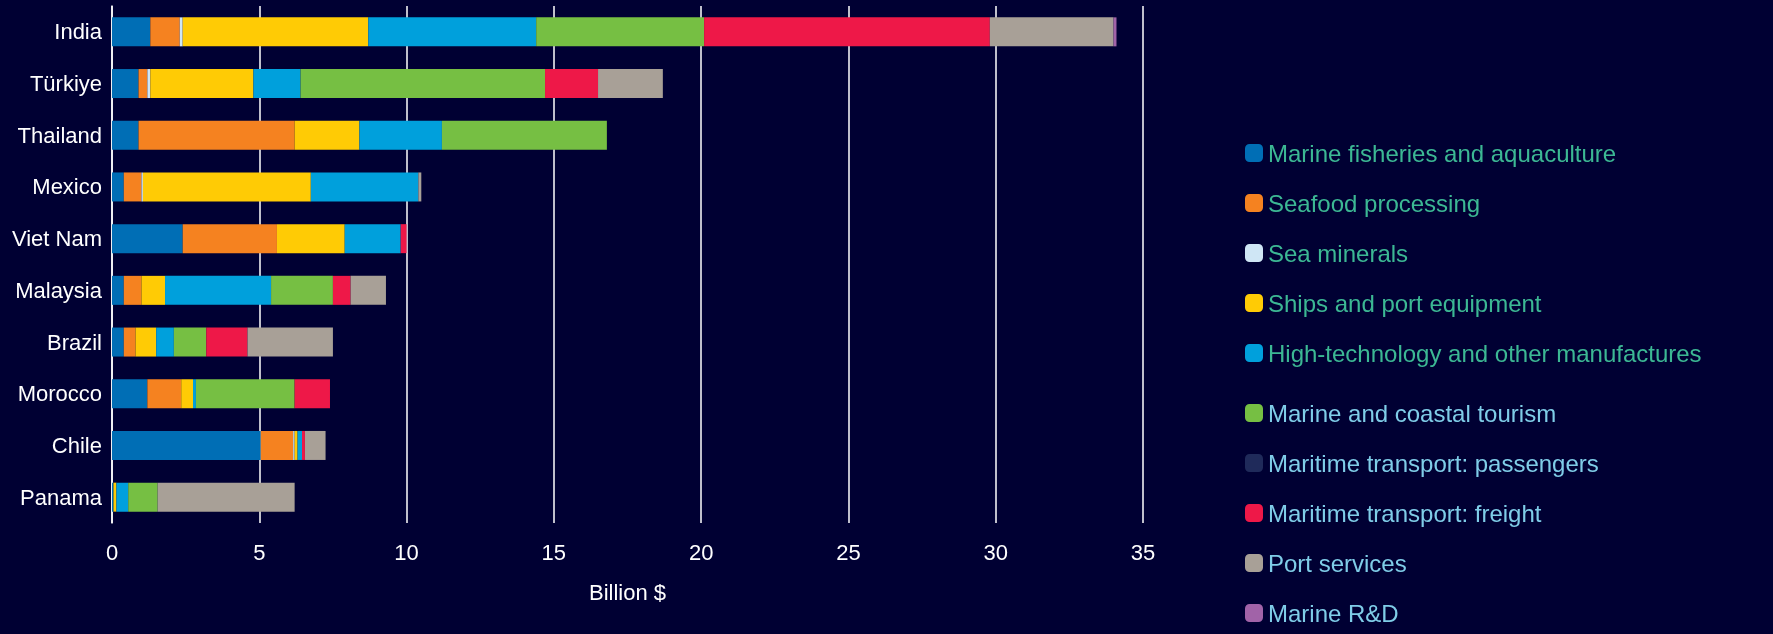 The height and width of the screenshot is (634, 1773). I want to click on legend-label: Maritime transport: freight, so click(1405, 513).